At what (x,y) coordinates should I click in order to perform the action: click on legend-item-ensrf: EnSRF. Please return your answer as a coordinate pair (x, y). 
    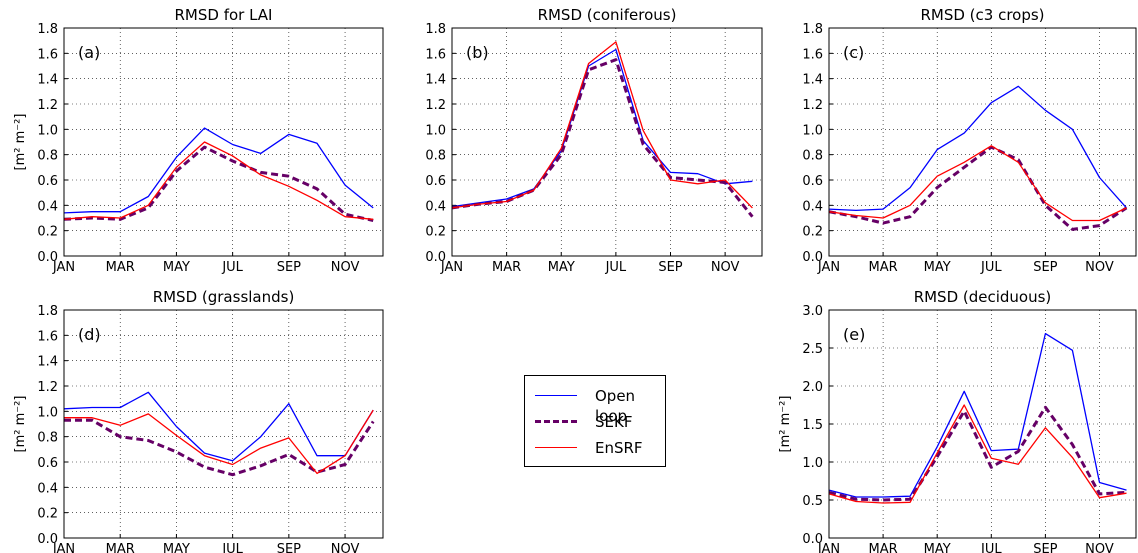
    Looking at the image, I should click on (595, 448).